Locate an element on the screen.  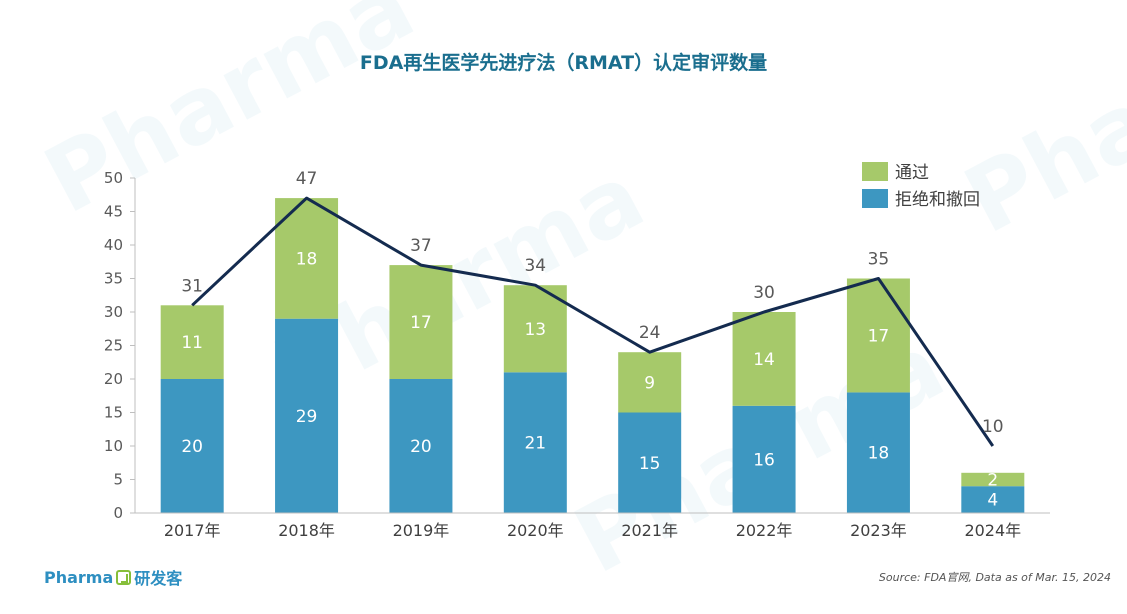
bar-approved-label: 14 is located at coordinates (764, 360).